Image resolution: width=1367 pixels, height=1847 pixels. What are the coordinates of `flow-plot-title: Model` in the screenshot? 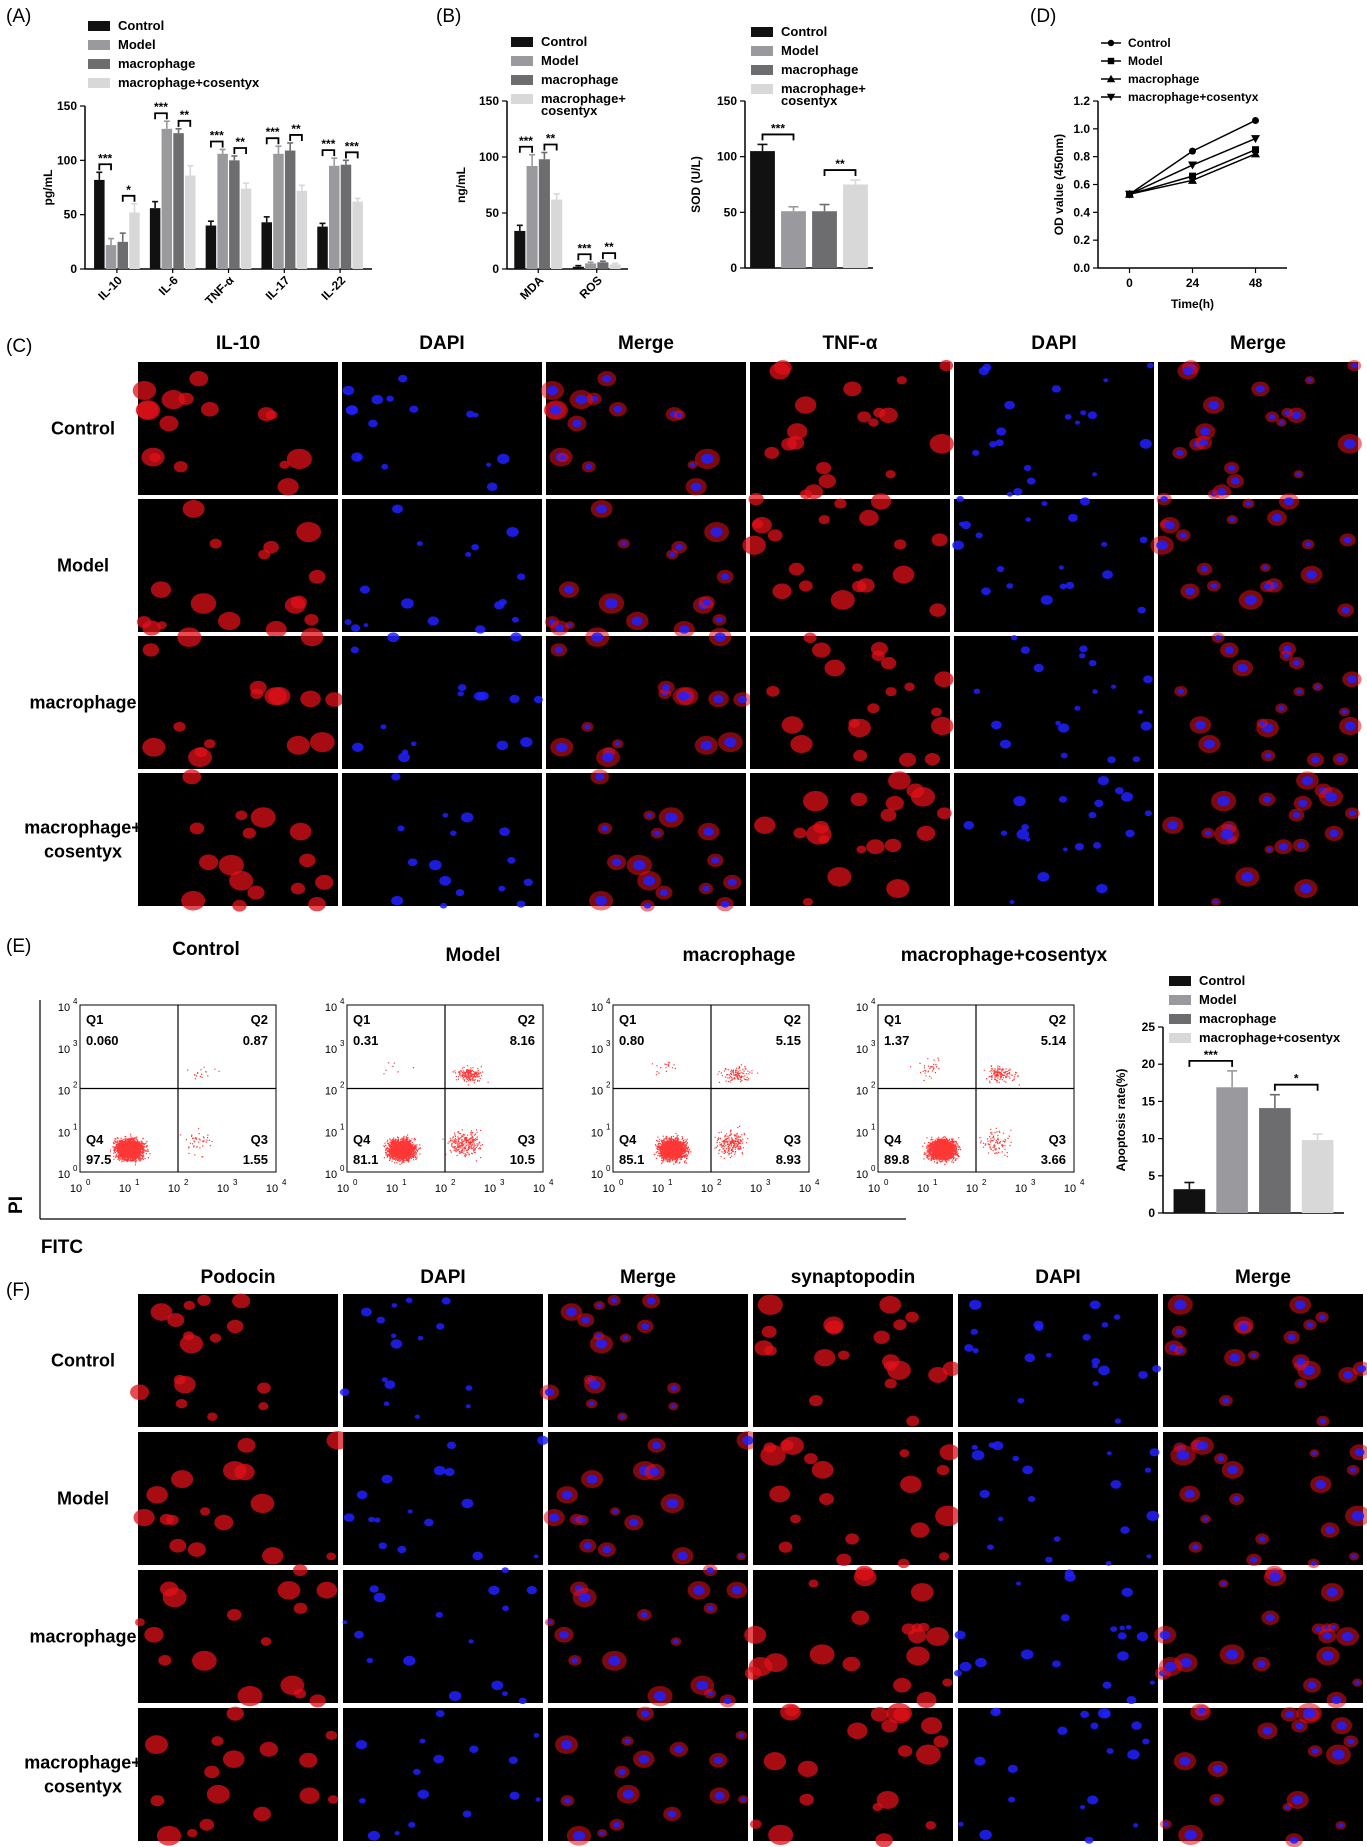 It's located at (473, 955).